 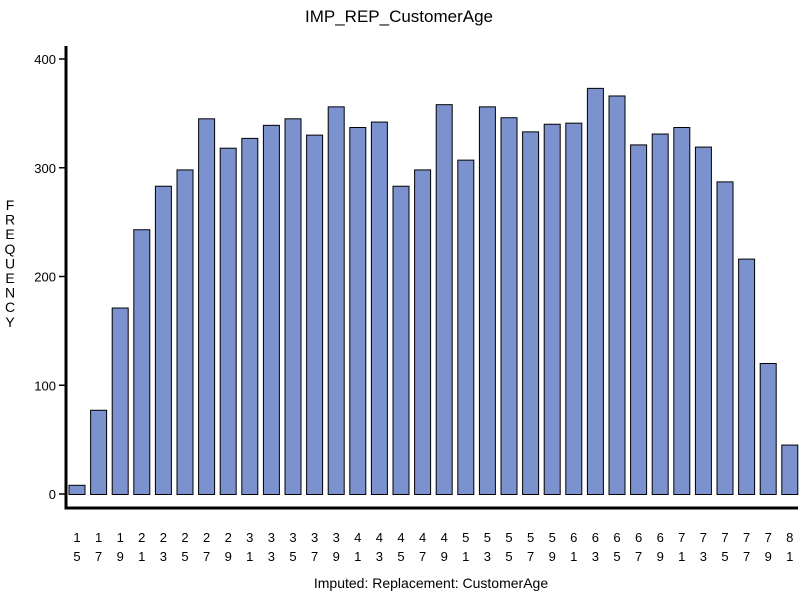 I want to click on y-tick-label: 400, so click(x=45, y=59).